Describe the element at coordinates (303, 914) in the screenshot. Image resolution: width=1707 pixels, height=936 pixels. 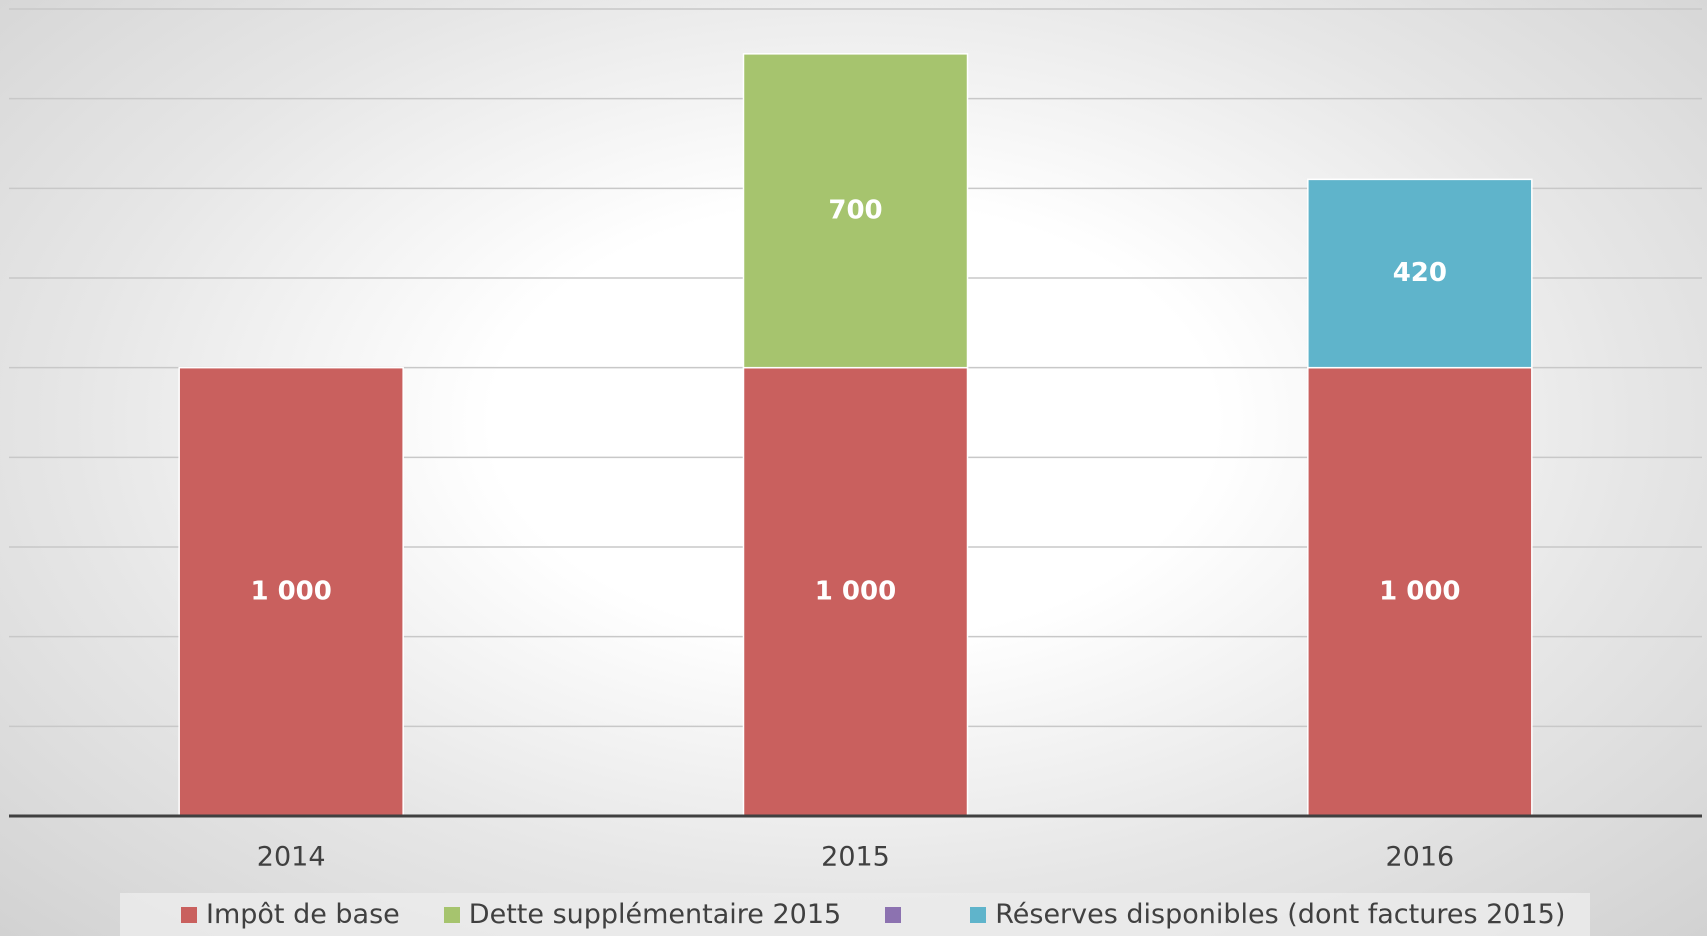
I see `legend-label: Impôt de base` at that location.